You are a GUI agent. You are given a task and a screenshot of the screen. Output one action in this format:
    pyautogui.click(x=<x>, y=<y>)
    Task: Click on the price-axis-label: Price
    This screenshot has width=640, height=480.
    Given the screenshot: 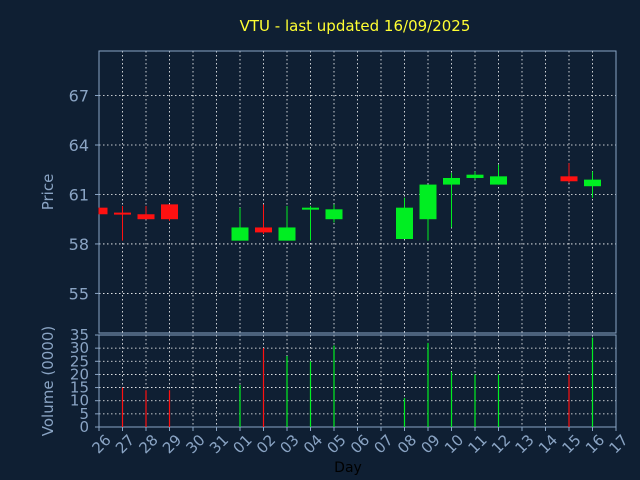 What is the action you would take?
    pyautogui.click(x=48, y=192)
    